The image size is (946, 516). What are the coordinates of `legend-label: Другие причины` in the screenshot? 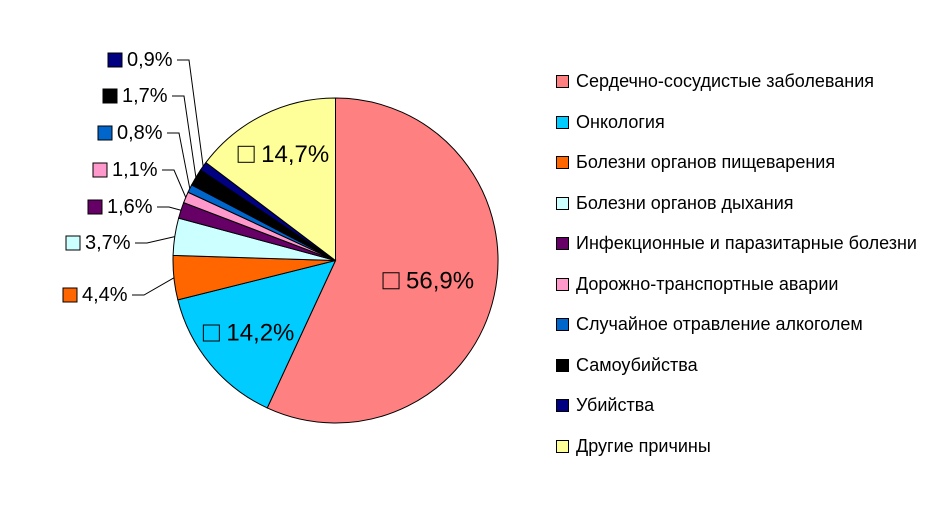 It's located at (643, 445).